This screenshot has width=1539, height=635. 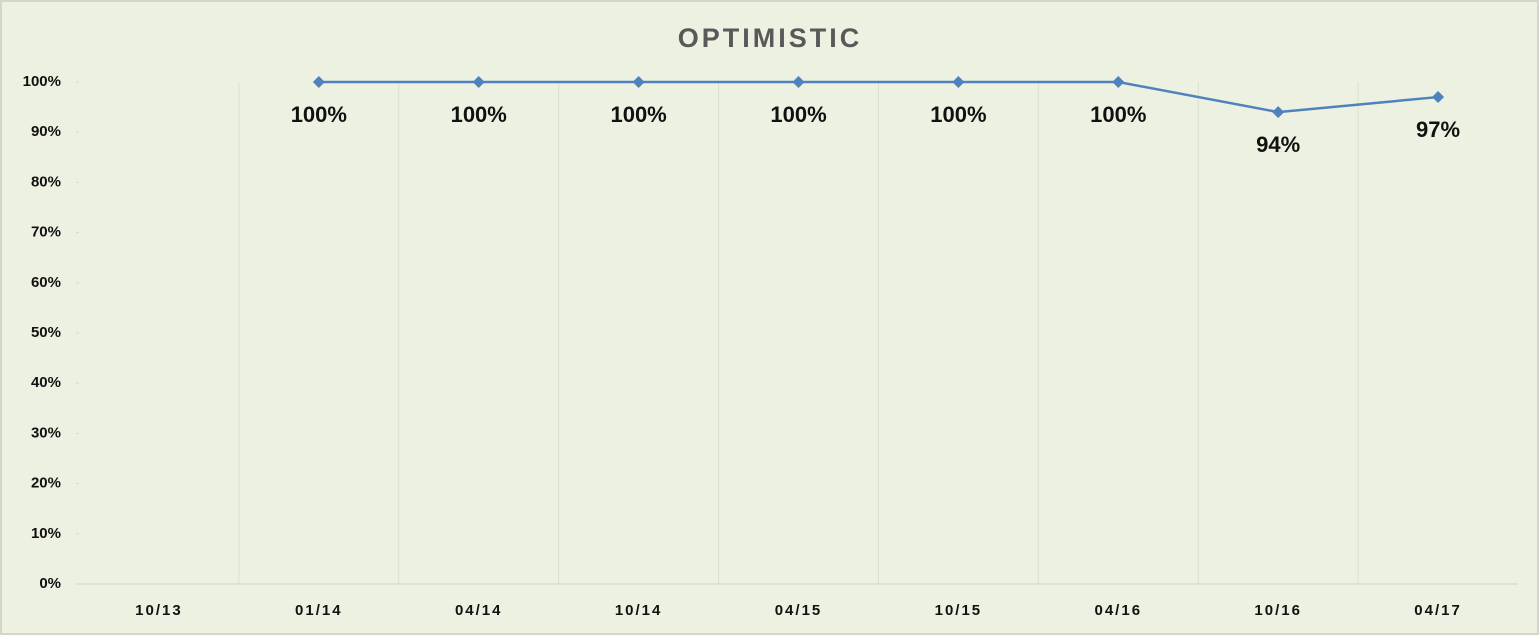 What do you see at coordinates (46, 181) in the screenshot?
I see `y-tick-label: 80%` at bounding box center [46, 181].